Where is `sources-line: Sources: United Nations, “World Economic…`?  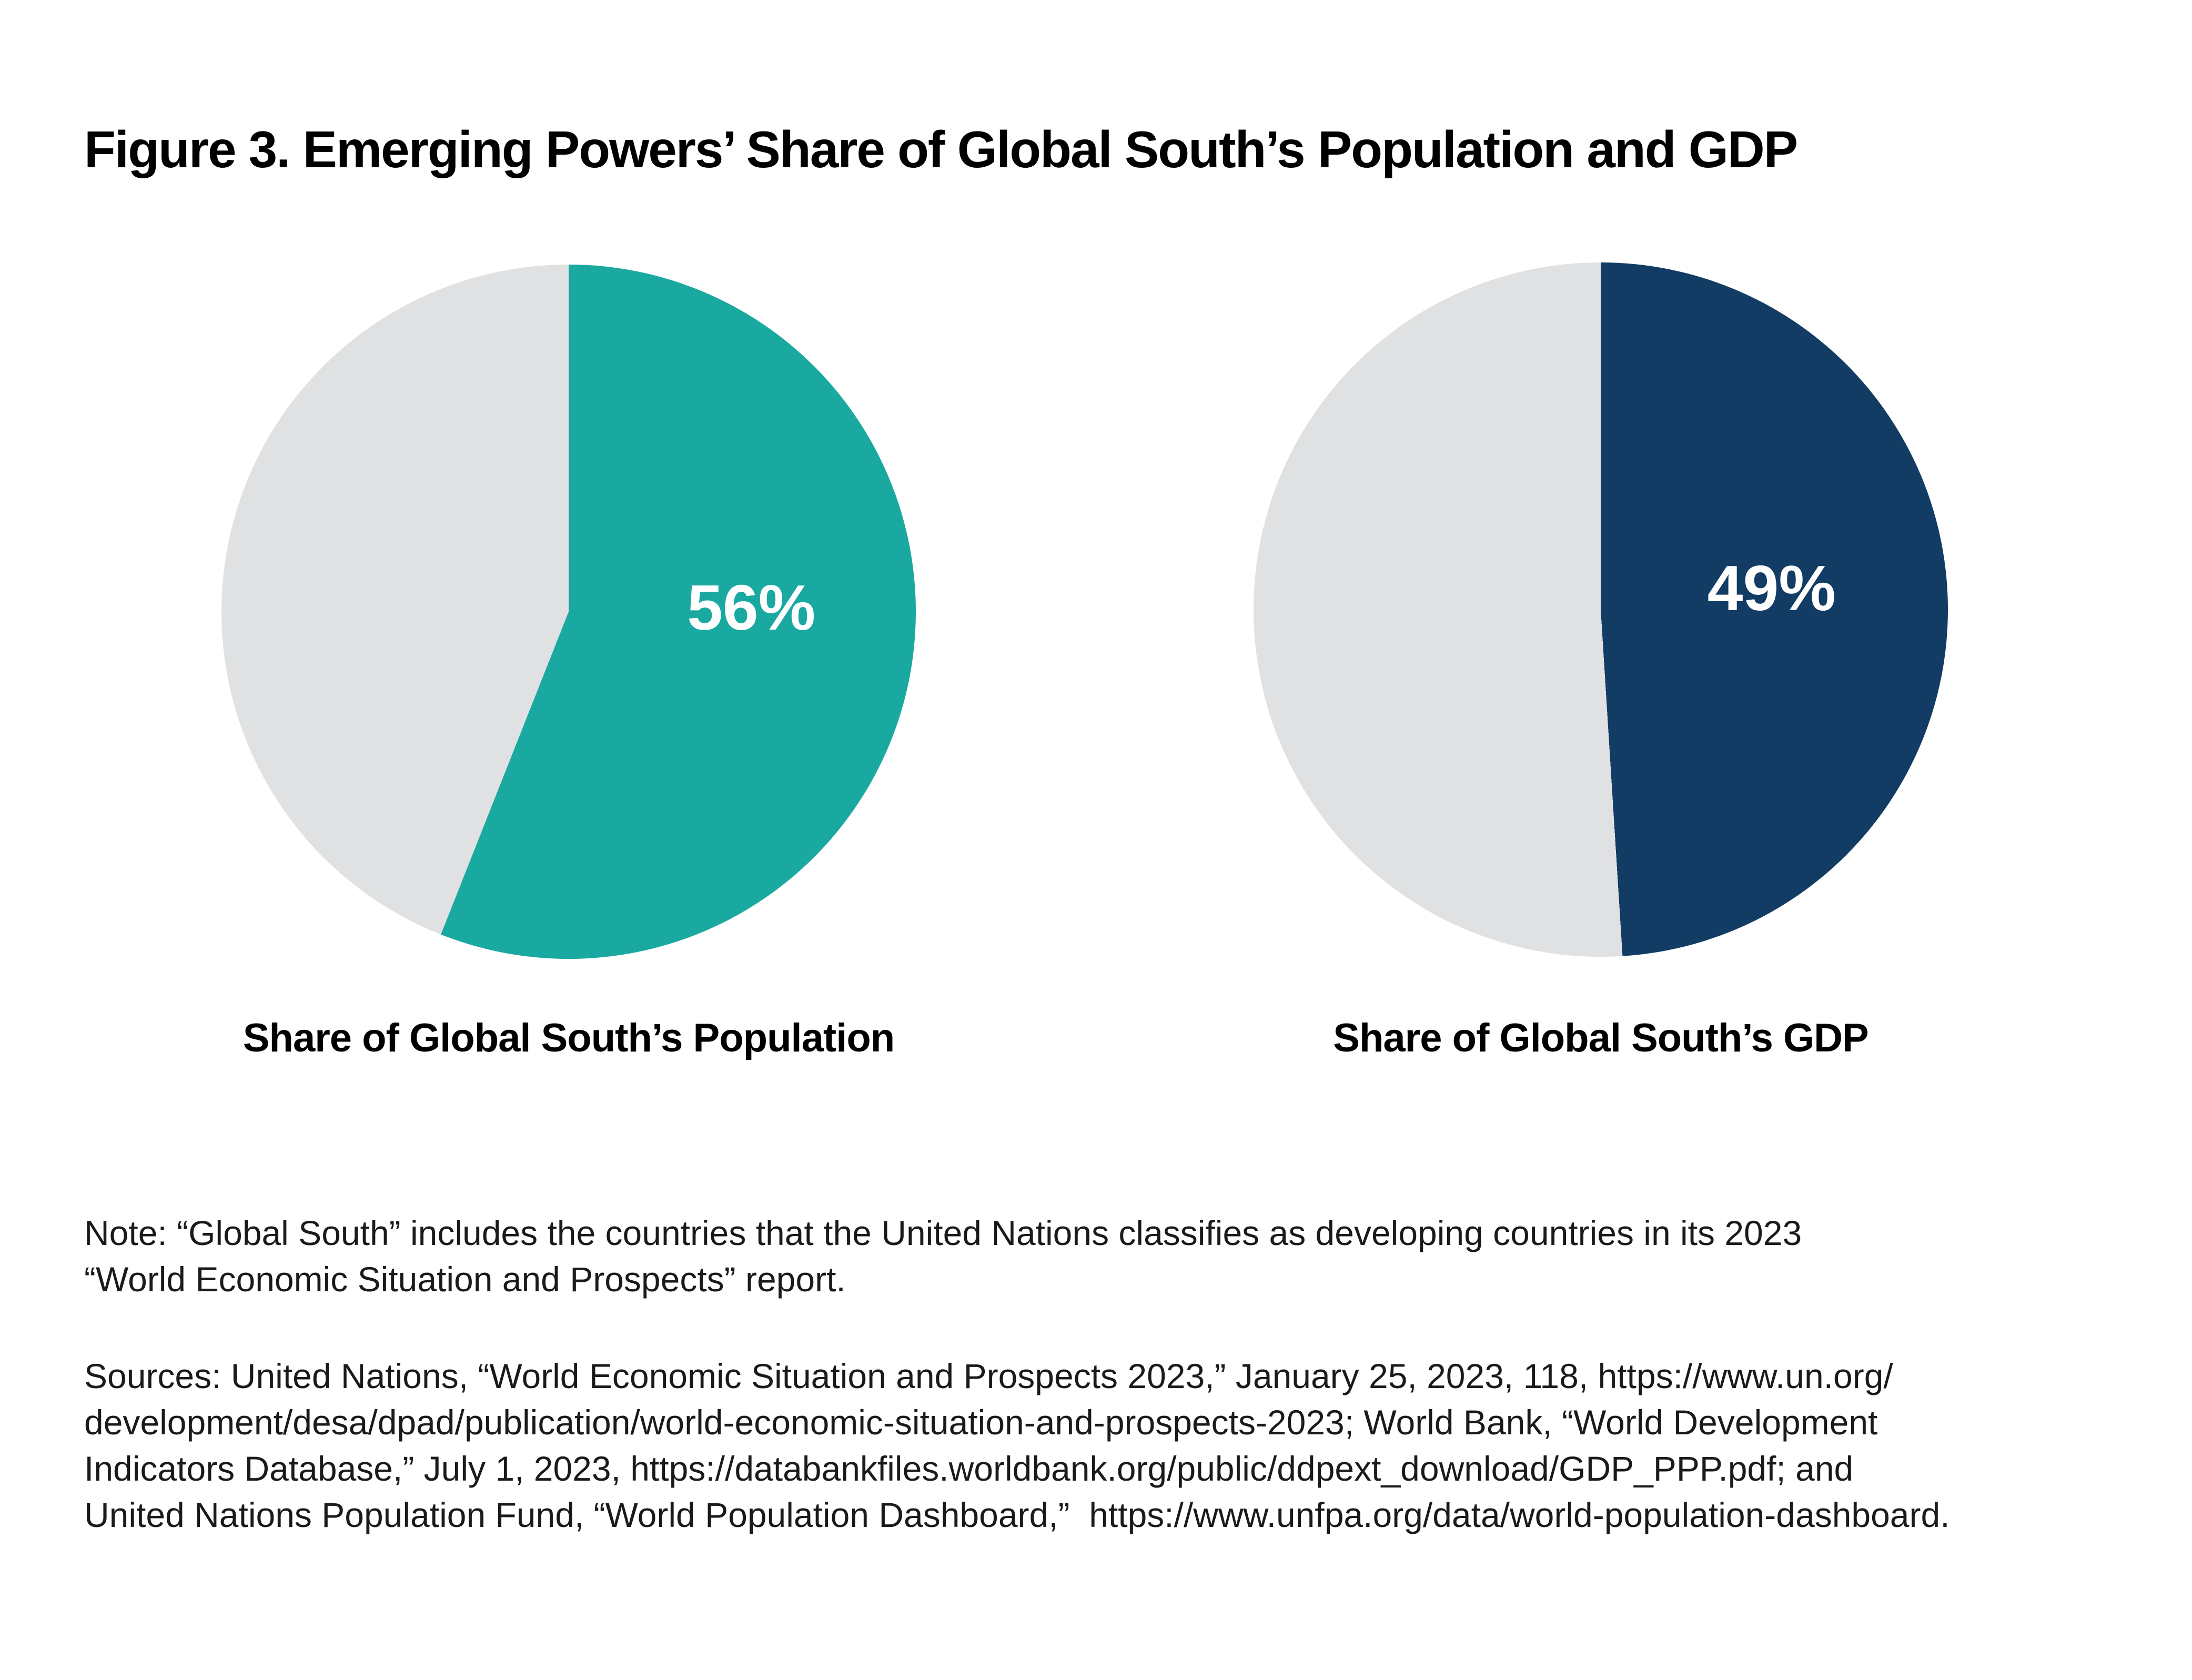 sources-line: Sources: United Nations, “World Economic… is located at coordinates (988, 1376).